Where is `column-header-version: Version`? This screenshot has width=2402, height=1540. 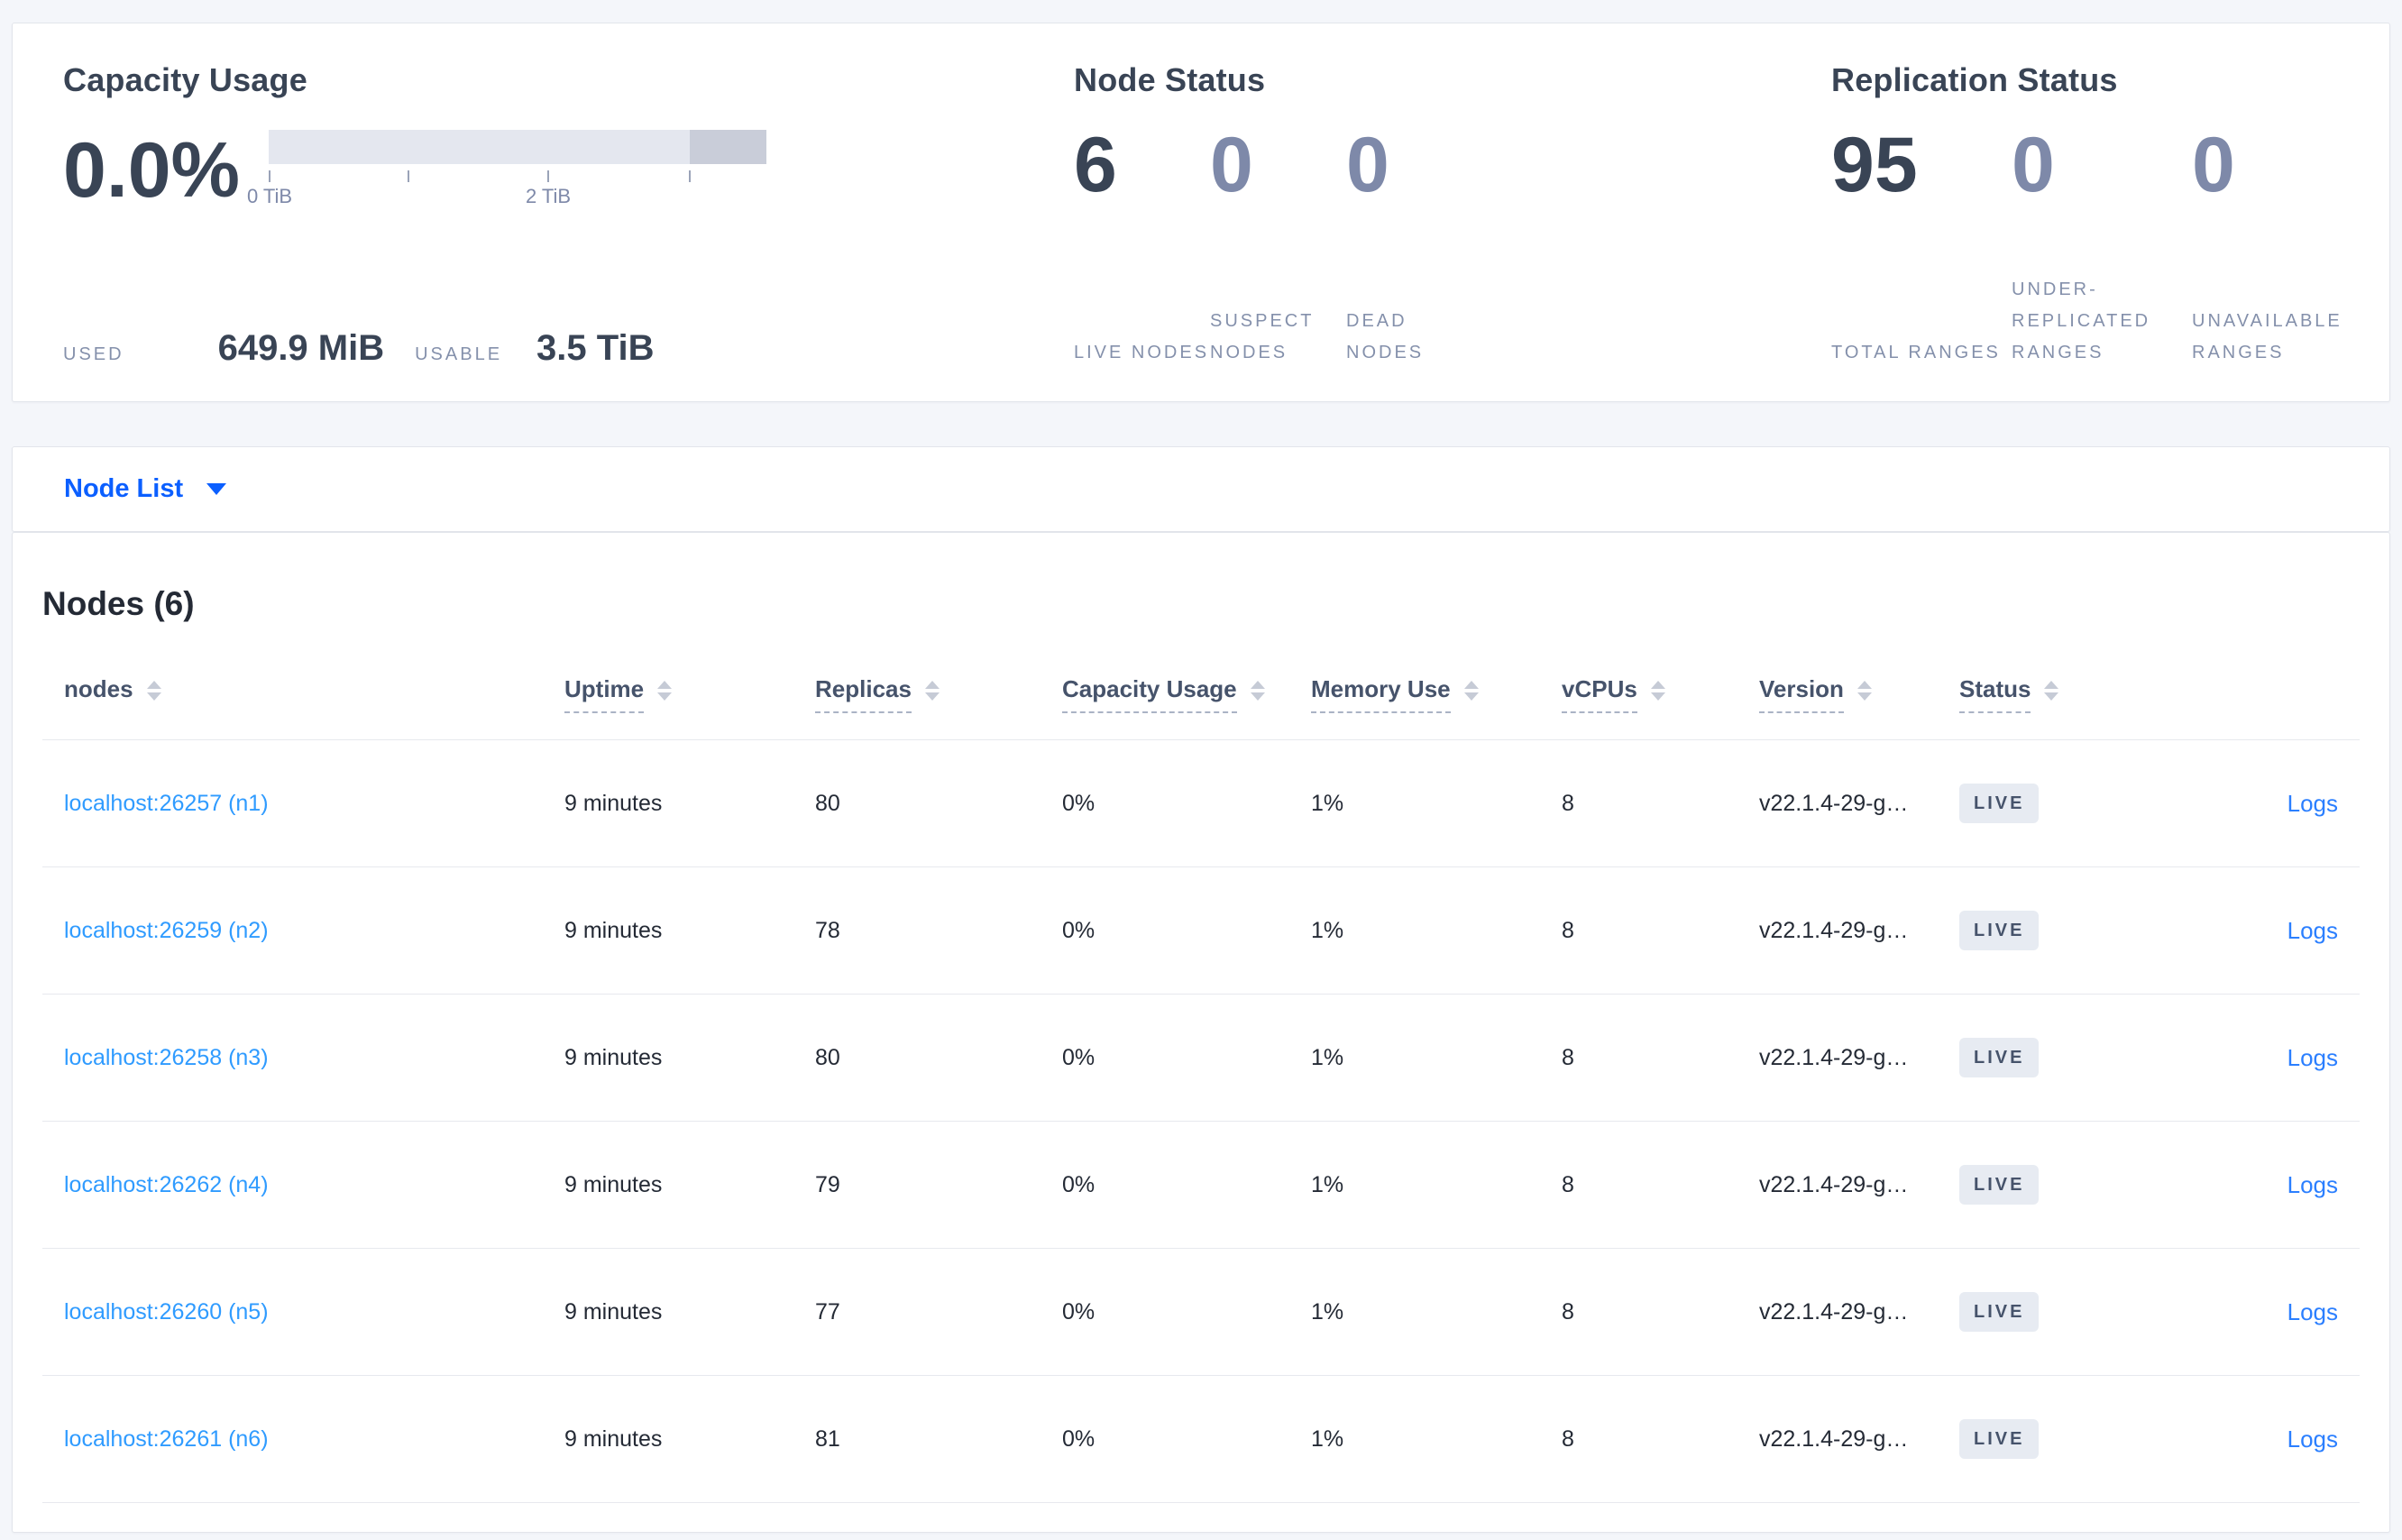
column-header-version: Version is located at coordinates (1837, 694).